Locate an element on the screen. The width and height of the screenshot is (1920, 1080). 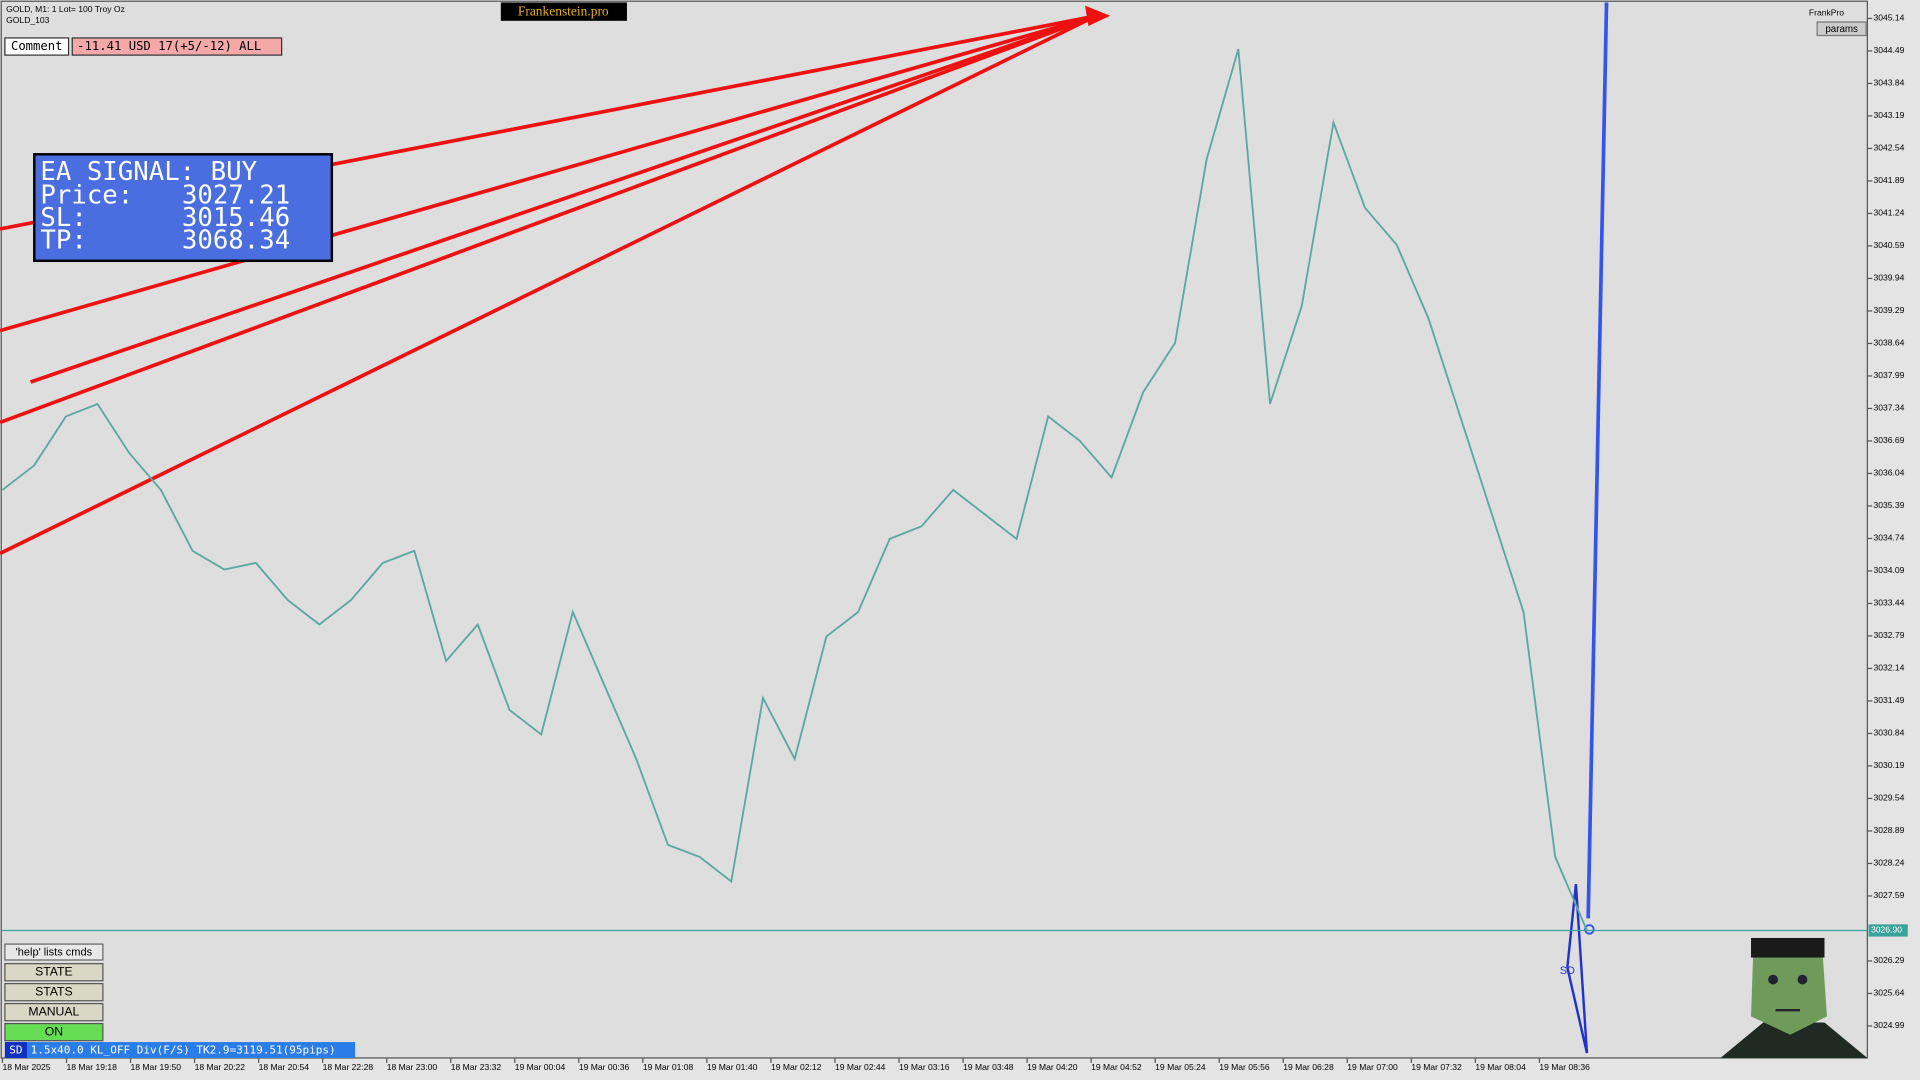
y-tick-label: 3035.39 is located at coordinates (1888, 505).